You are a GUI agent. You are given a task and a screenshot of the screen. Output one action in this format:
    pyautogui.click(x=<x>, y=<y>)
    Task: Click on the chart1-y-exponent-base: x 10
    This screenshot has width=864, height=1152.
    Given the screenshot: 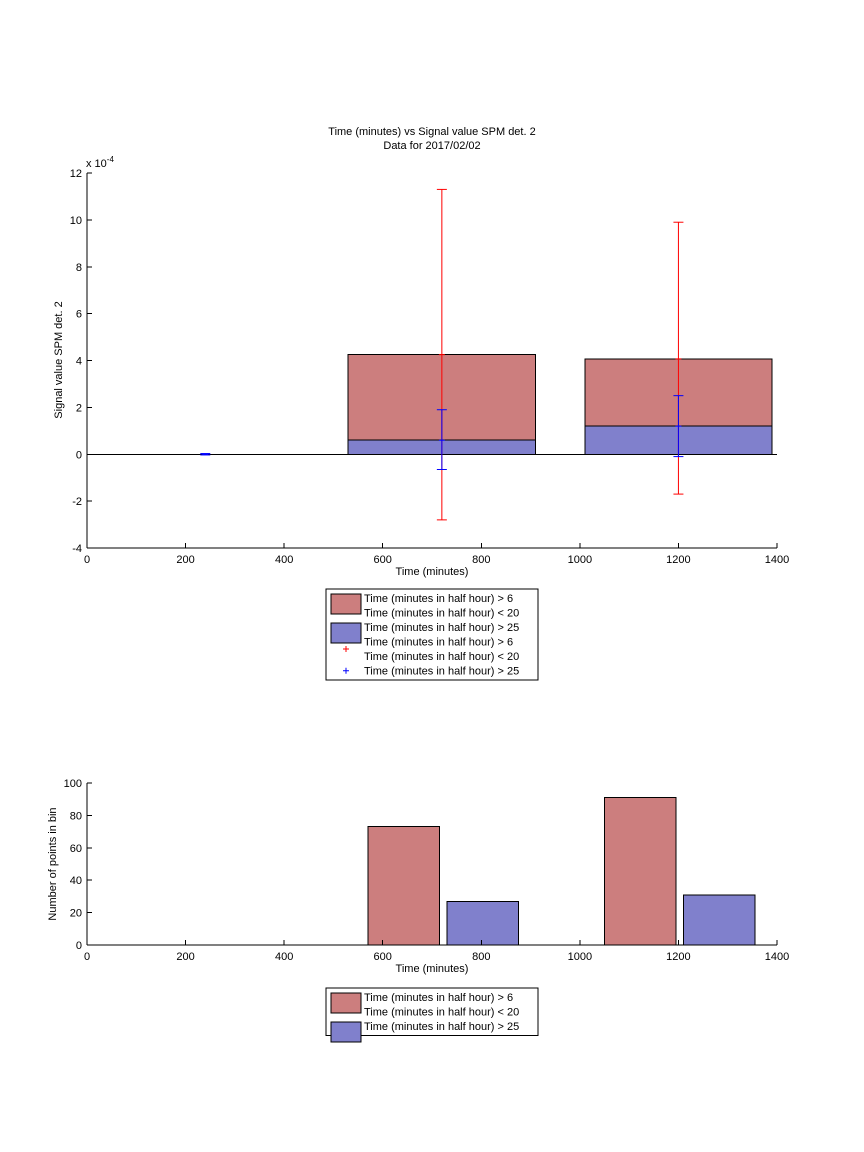 What is the action you would take?
    pyautogui.click(x=96, y=164)
    